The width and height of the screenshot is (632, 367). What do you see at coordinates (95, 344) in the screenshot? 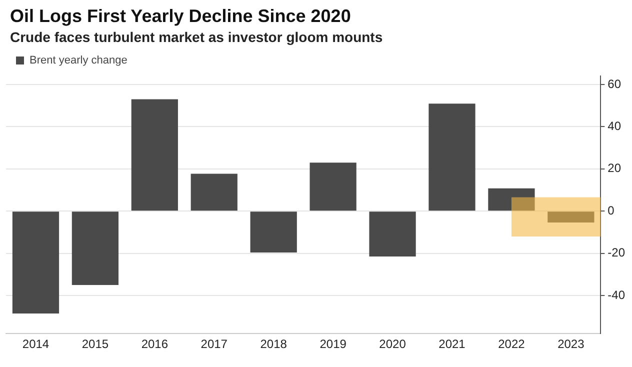
I see `x-tick-label: 2015` at bounding box center [95, 344].